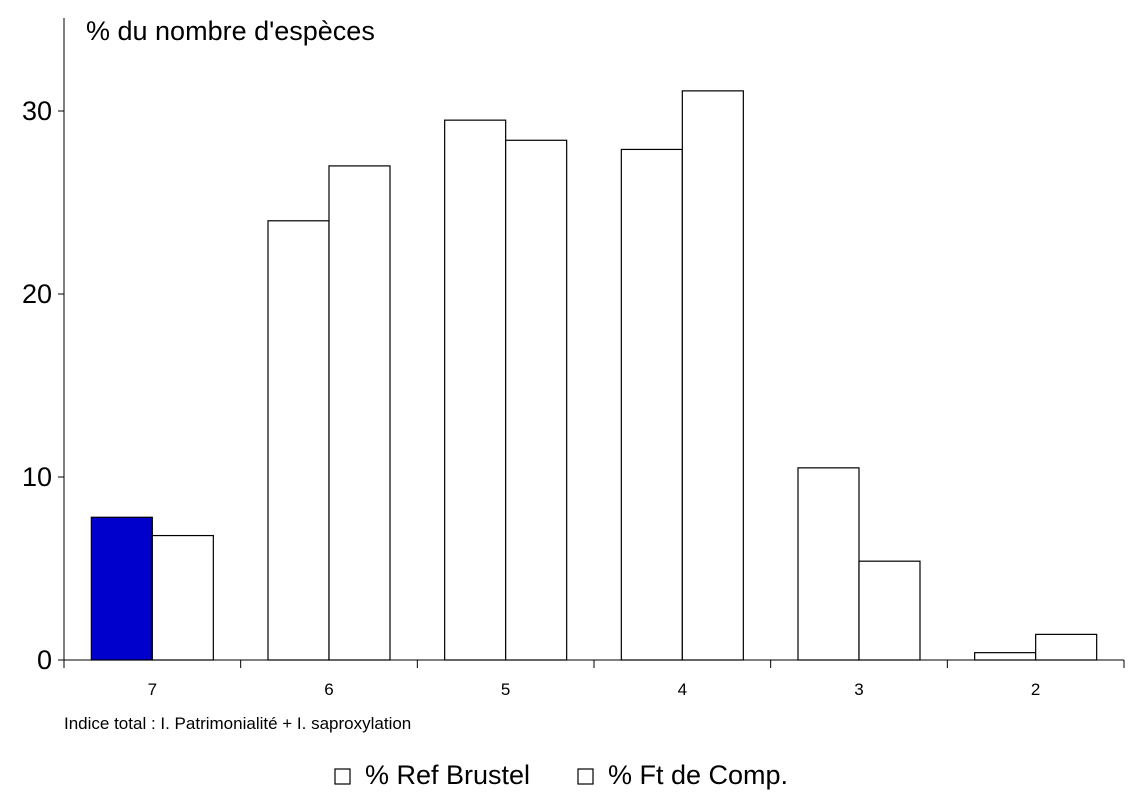 The height and width of the screenshot is (798, 1143). What do you see at coordinates (505, 689) in the screenshot?
I see `x-tick-label: 5` at bounding box center [505, 689].